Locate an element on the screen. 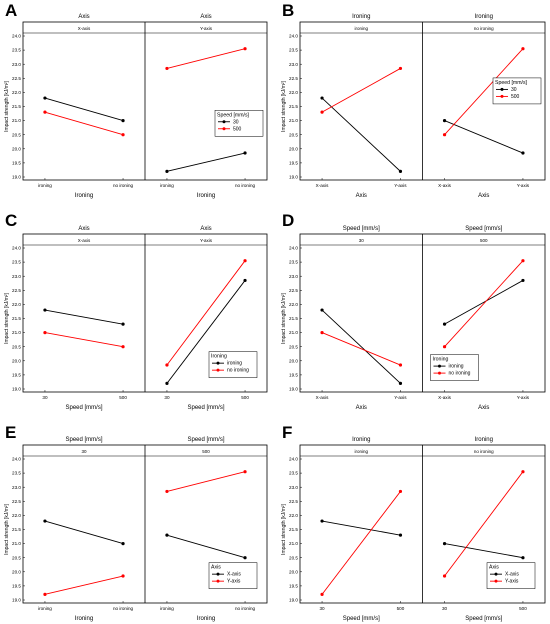 The image size is (550, 624). facet-strip-label: X-axis is located at coordinates (84, 28).